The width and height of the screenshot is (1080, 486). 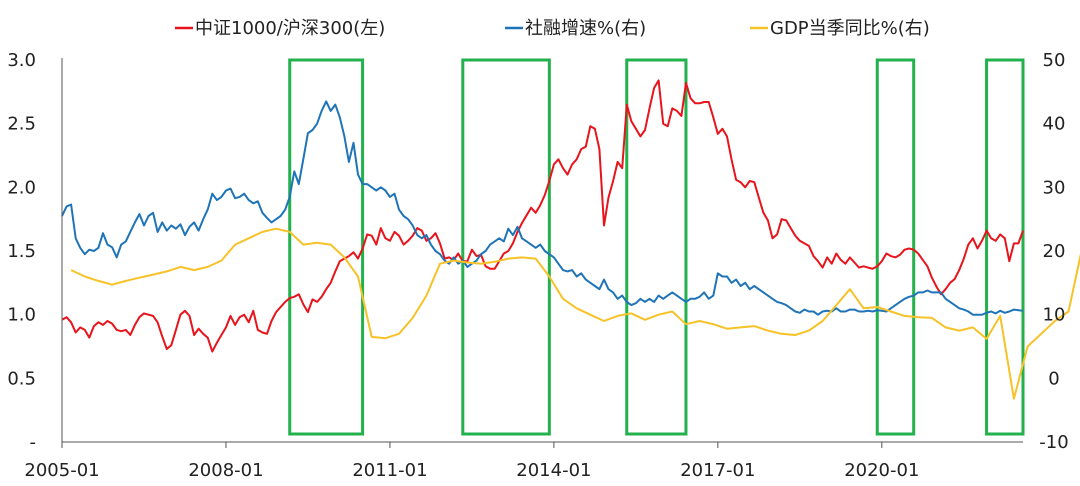 What do you see at coordinates (21, 378) in the screenshot?
I see `y-left-tick-label: 0.5` at bounding box center [21, 378].